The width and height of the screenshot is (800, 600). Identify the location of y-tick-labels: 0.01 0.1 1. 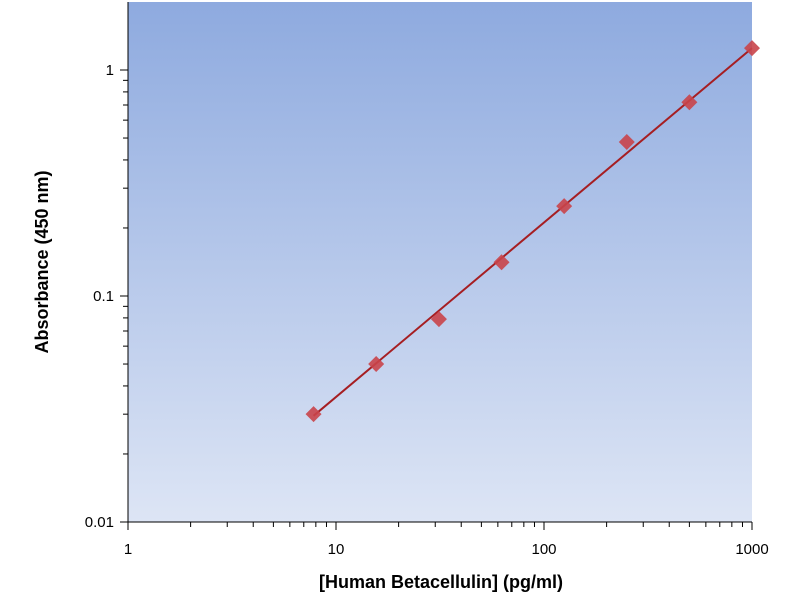
(99, 296).